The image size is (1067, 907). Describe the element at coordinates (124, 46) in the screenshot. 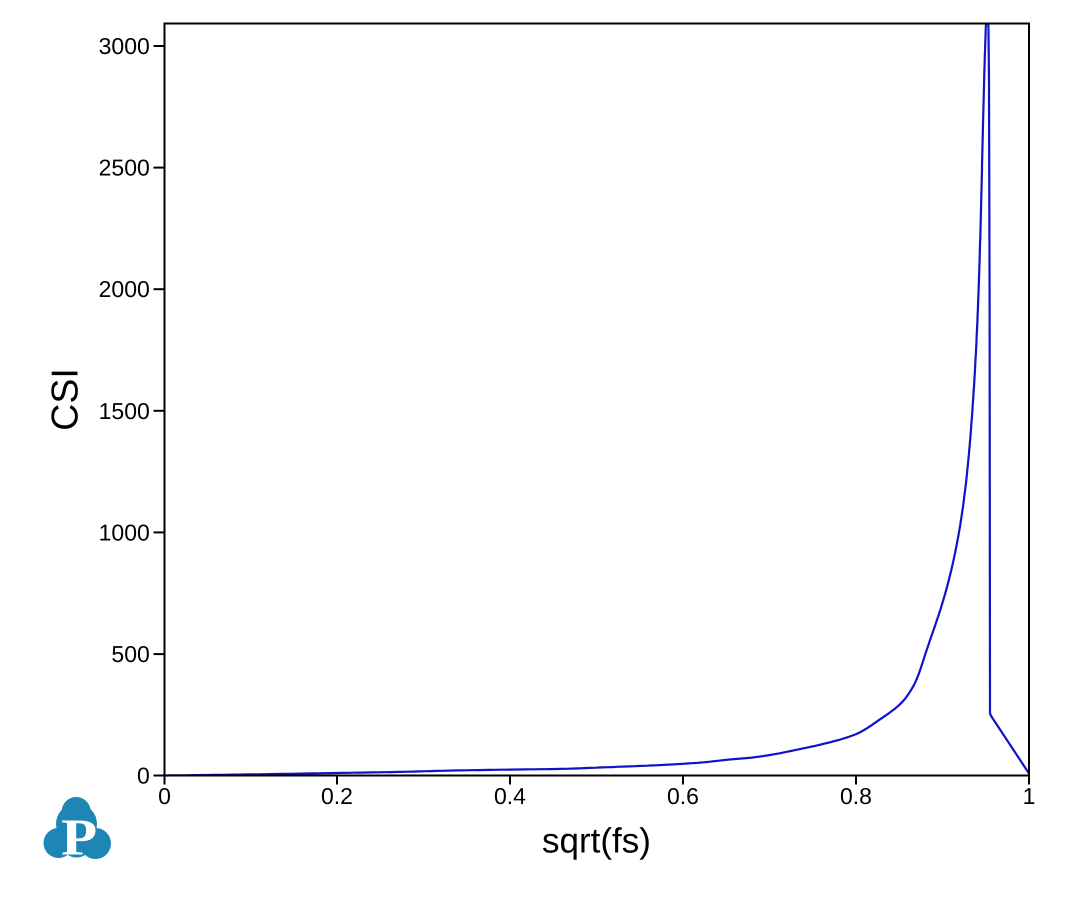

I see `svg-text: 3000` at that location.